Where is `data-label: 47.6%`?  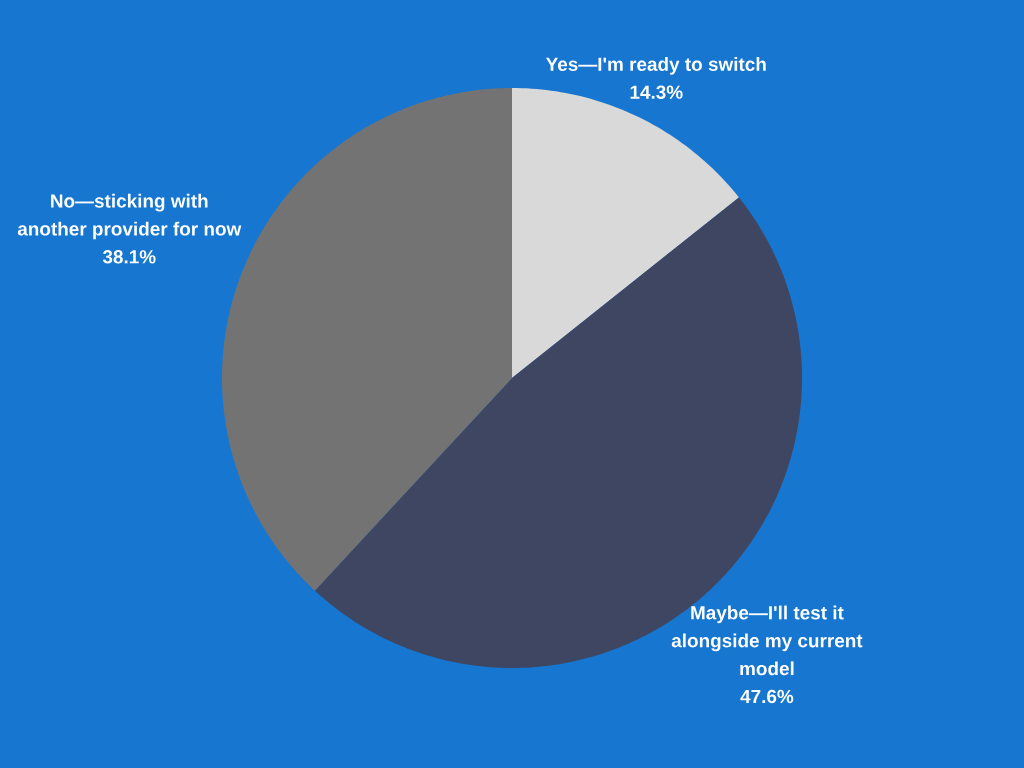 data-label: 47.6% is located at coordinates (767, 696).